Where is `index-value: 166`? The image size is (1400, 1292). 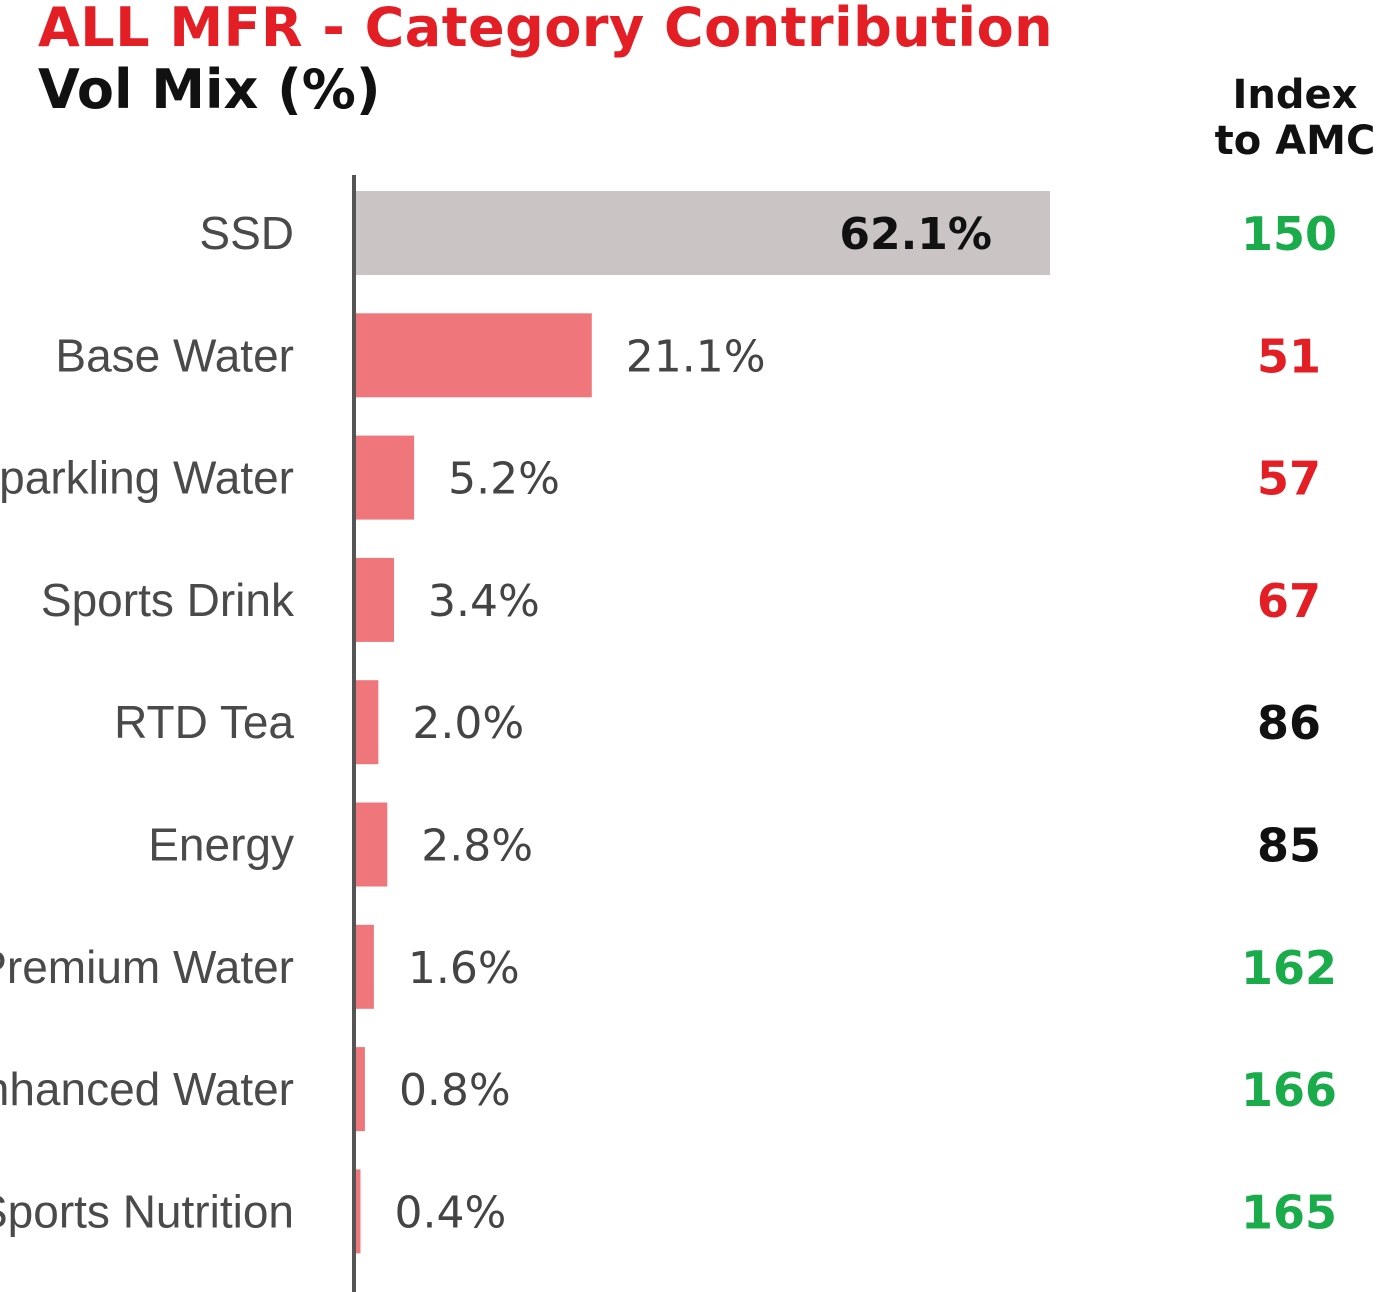 index-value: 166 is located at coordinates (1289, 1090).